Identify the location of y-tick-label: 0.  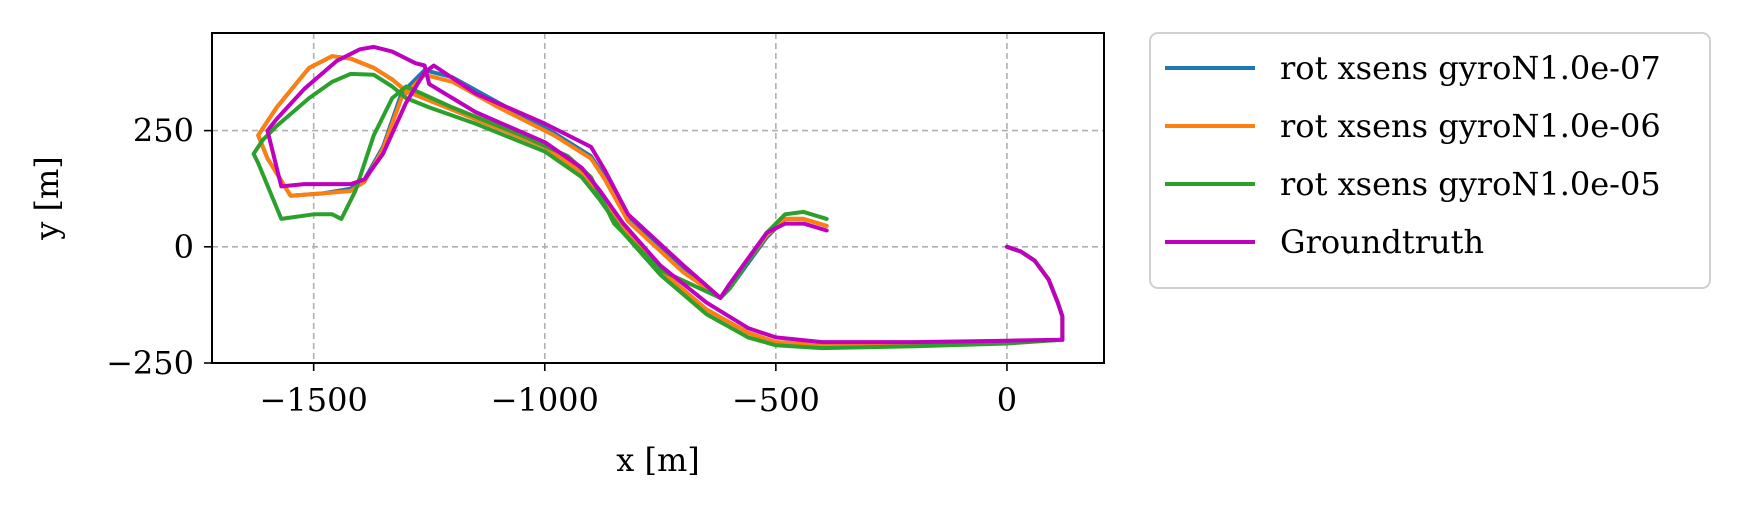
(184, 247).